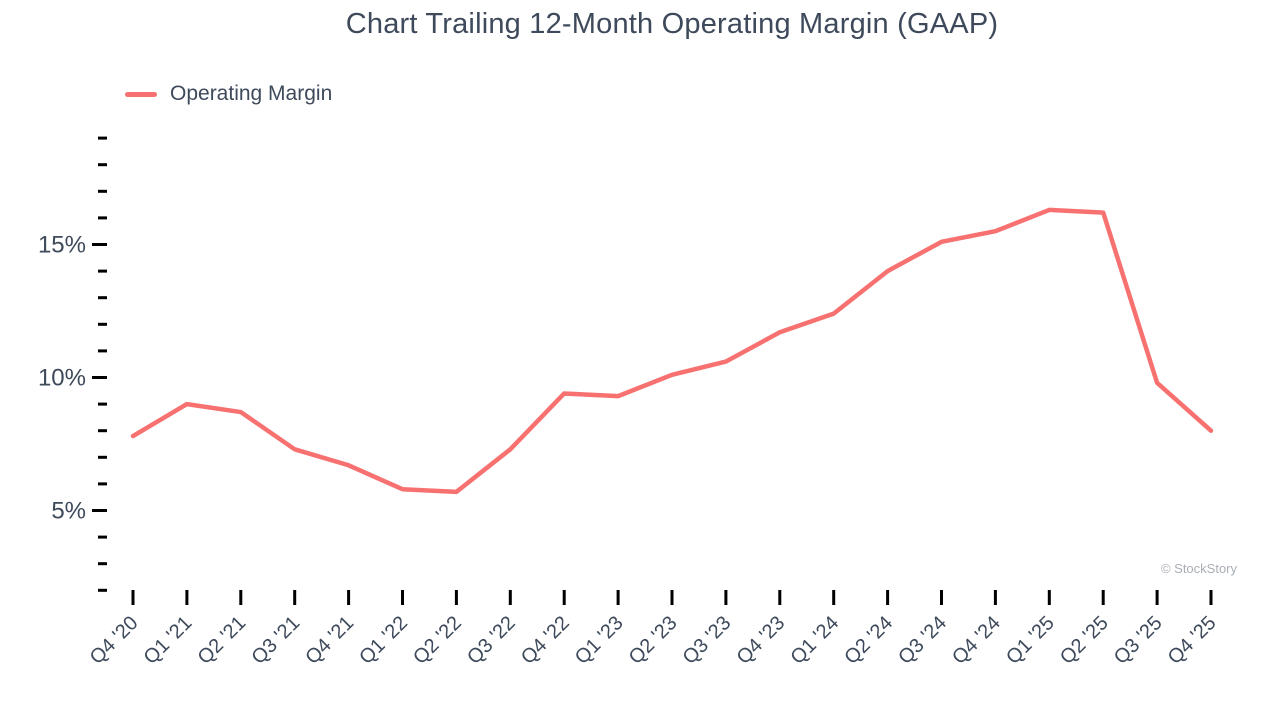  What do you see at coordinates (1138, 640) in the screenshot?
I see `x-axis-label: Q3 '25` at bounding box center [1138, 640].